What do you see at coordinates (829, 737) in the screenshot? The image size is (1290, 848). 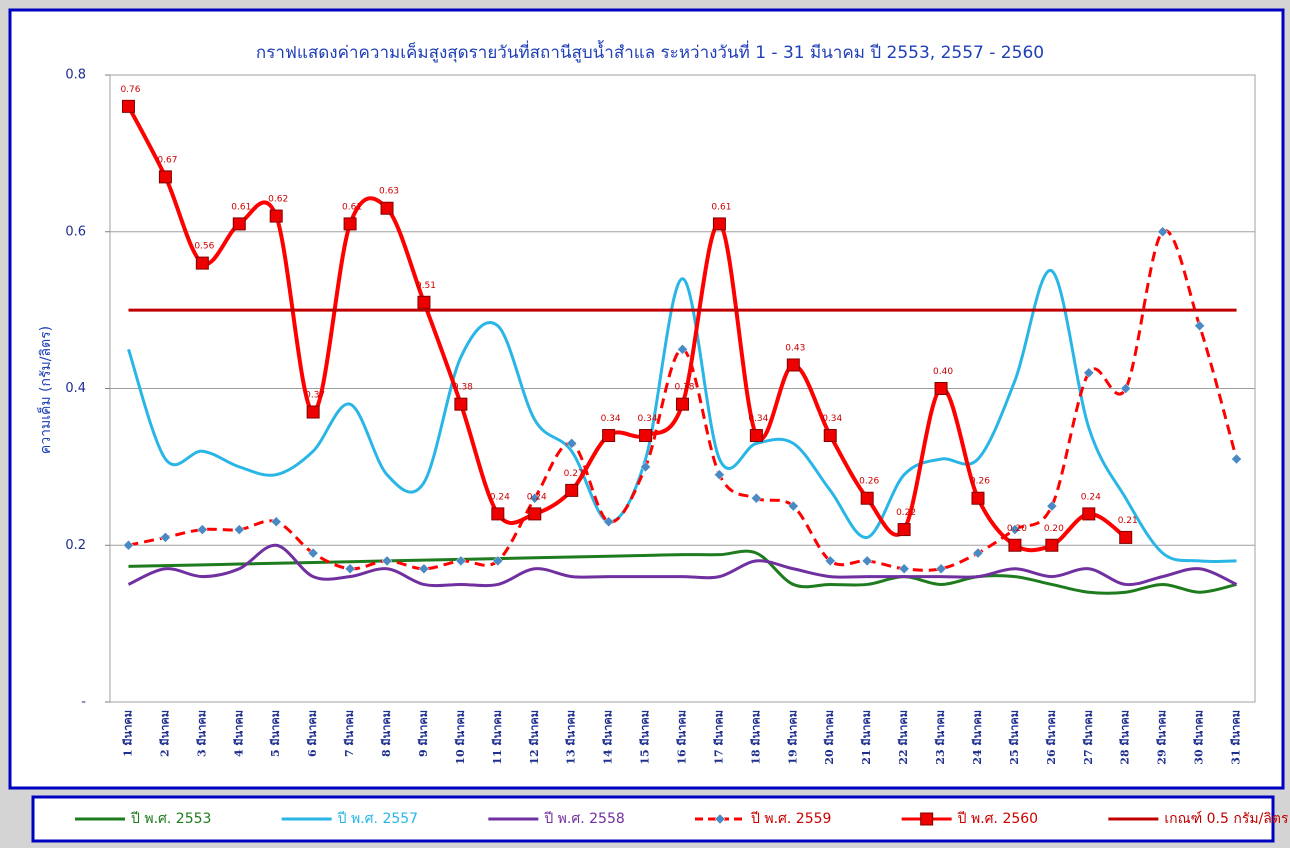 I see `x-tick-label: 20 มีนาคม` at bounding box center [829, 737].